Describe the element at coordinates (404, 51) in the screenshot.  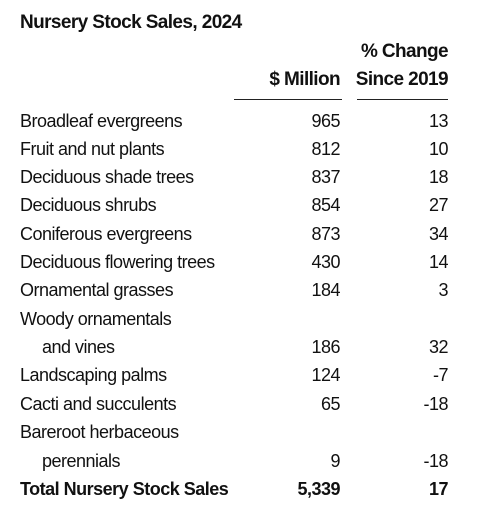
I see `header-pct-change-line1: % Change` at that location.